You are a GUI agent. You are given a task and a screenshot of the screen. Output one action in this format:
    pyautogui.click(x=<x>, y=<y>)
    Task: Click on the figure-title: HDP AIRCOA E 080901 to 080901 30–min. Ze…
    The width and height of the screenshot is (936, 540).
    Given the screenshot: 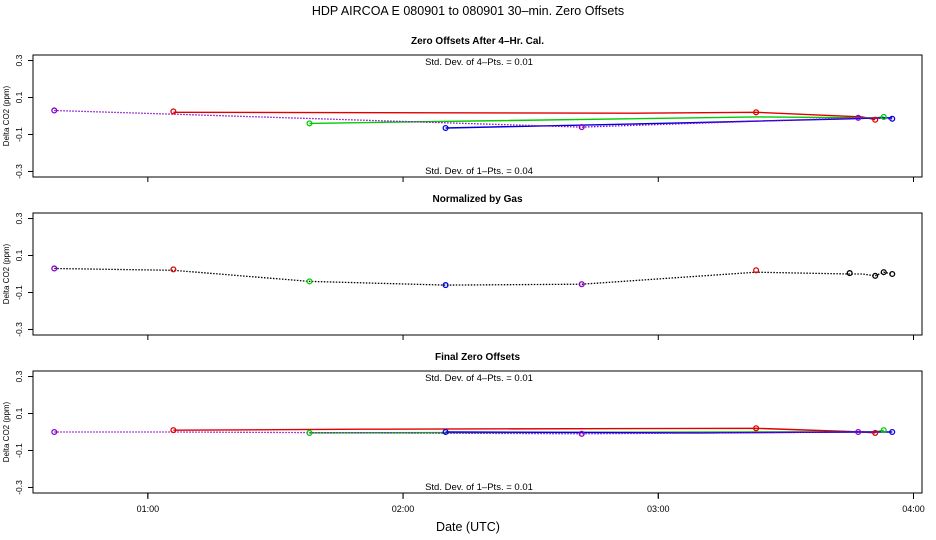 What is the action you would take?
    pyautogui.click(x=468, y=11)
    